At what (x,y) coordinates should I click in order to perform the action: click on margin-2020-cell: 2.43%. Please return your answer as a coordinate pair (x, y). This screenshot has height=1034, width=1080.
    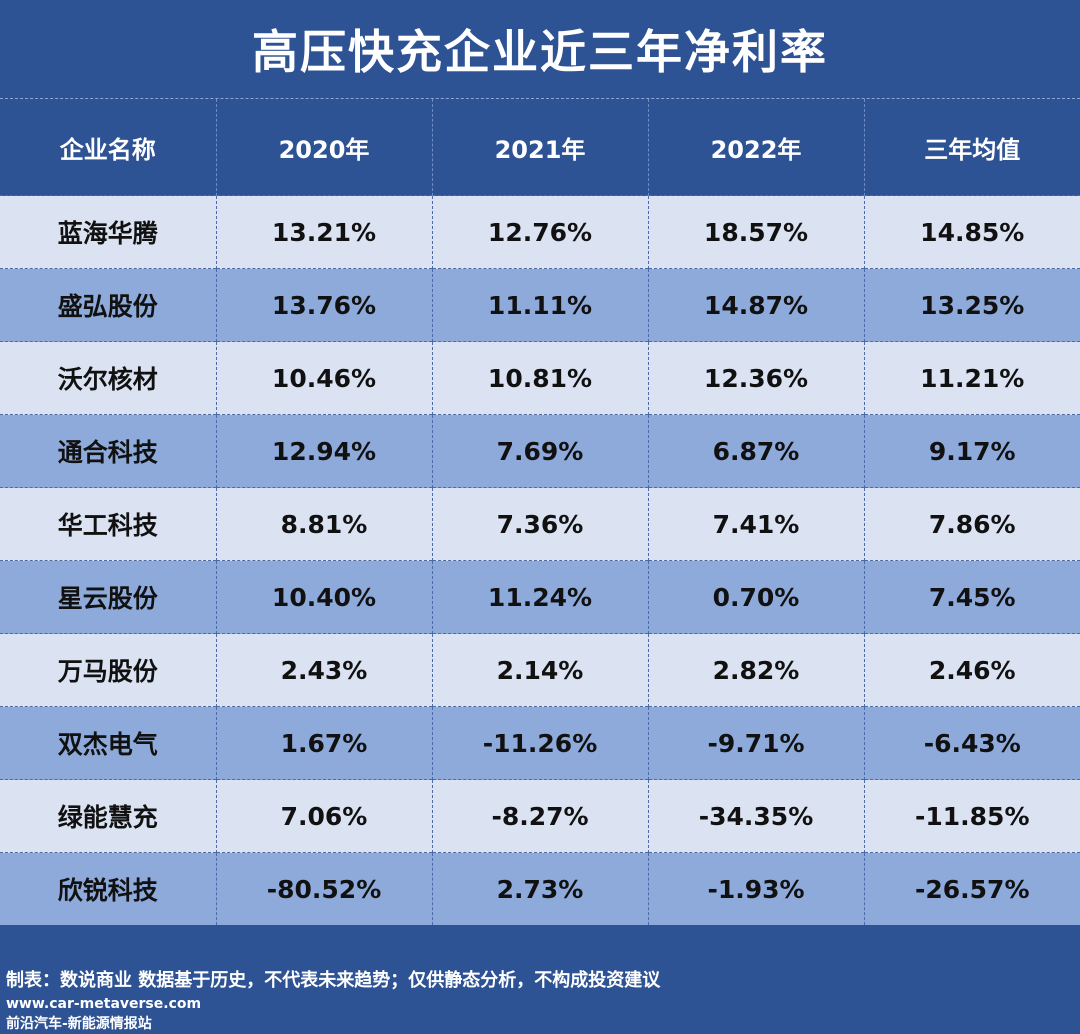
    Looking at the image, I should click on (323, 670).